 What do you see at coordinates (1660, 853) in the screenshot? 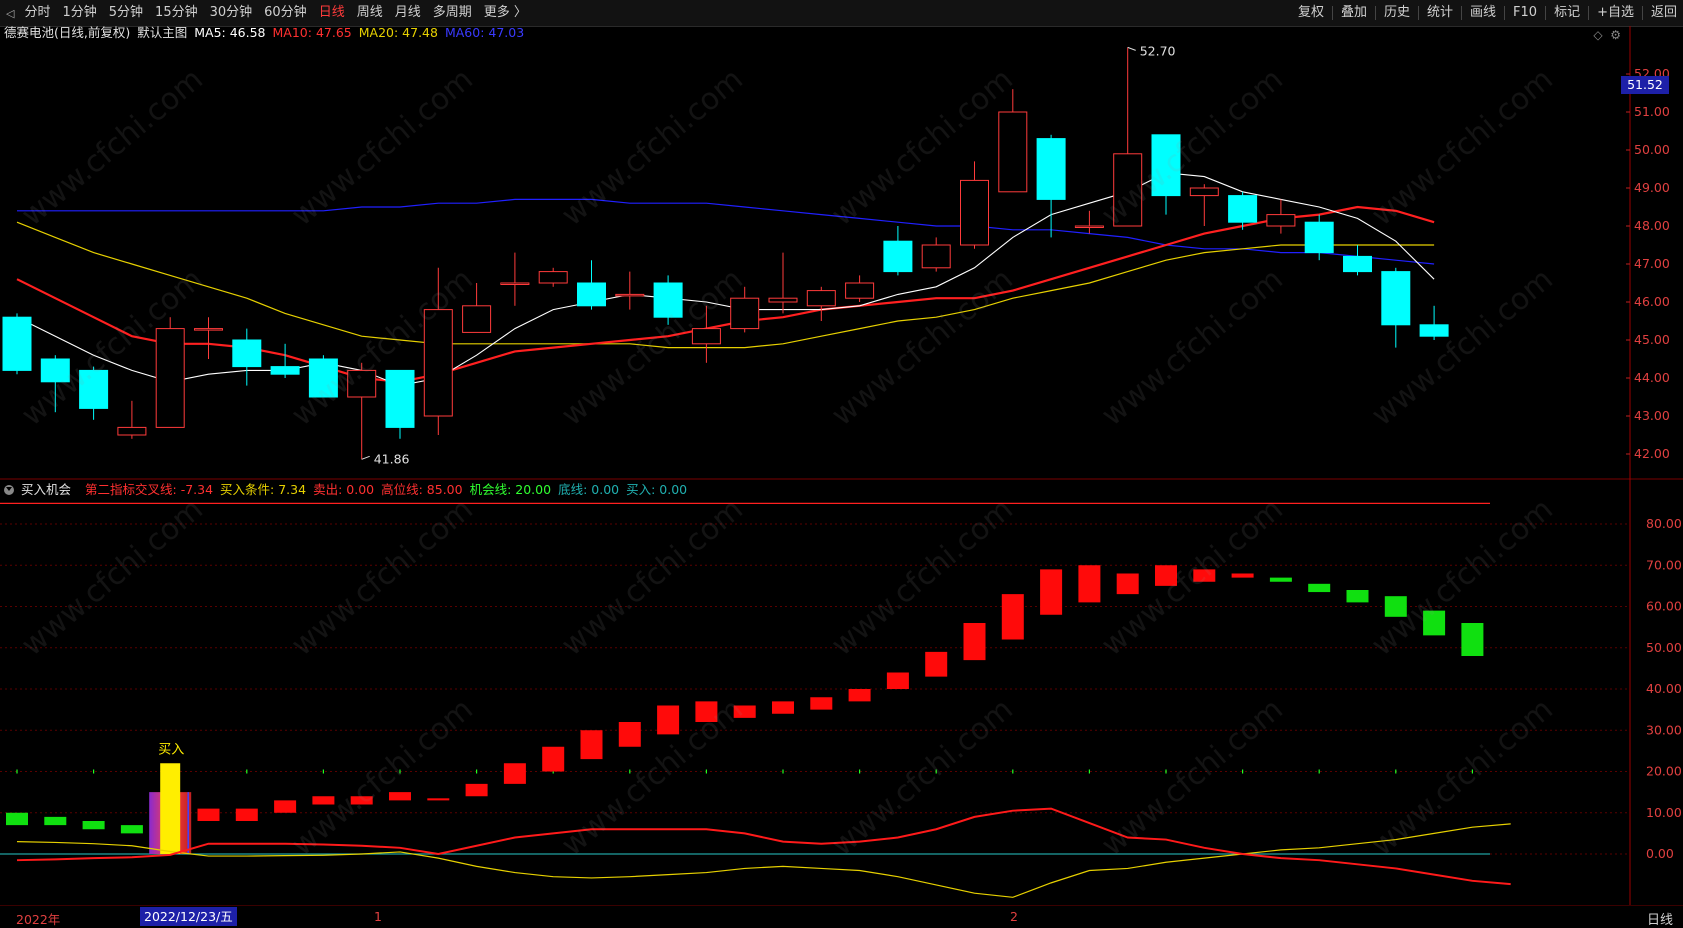
I see `indicator-axis-label: 0.00` at bounding box center [1660, 853].